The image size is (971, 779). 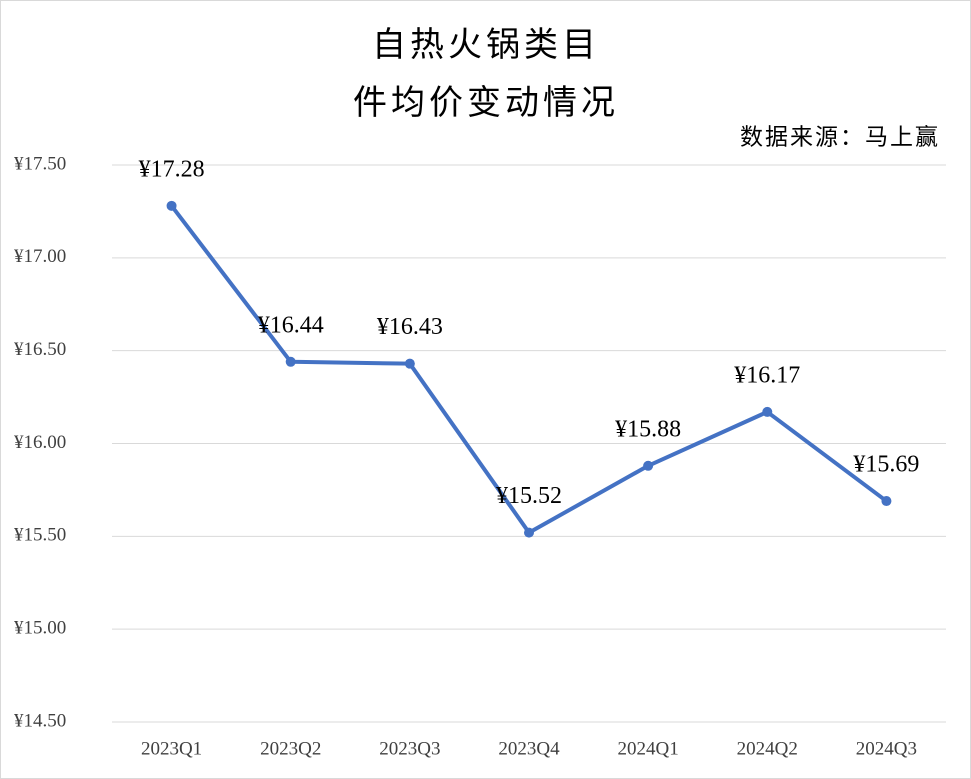 I want to click on chart-subtitle: 件均价变动情况, so click(x=486, y=103).